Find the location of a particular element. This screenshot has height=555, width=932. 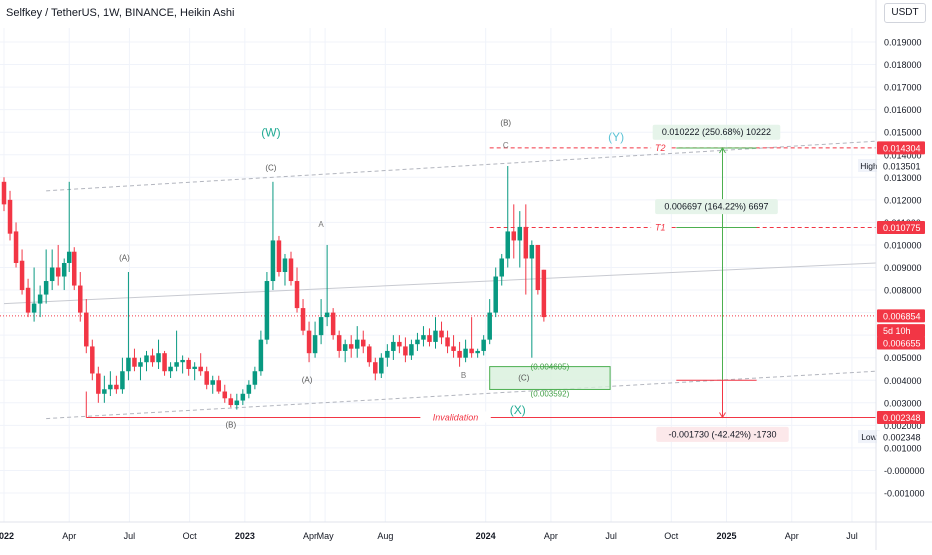

y-tick-label: 0.004000 is located at coordinates (903, 381).